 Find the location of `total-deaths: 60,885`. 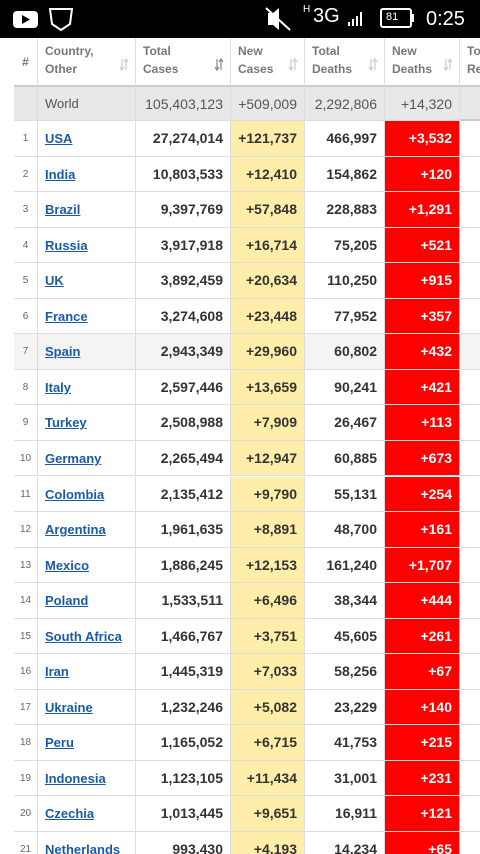

total-deaths: 60,885 is located at coordinates (345, 458).